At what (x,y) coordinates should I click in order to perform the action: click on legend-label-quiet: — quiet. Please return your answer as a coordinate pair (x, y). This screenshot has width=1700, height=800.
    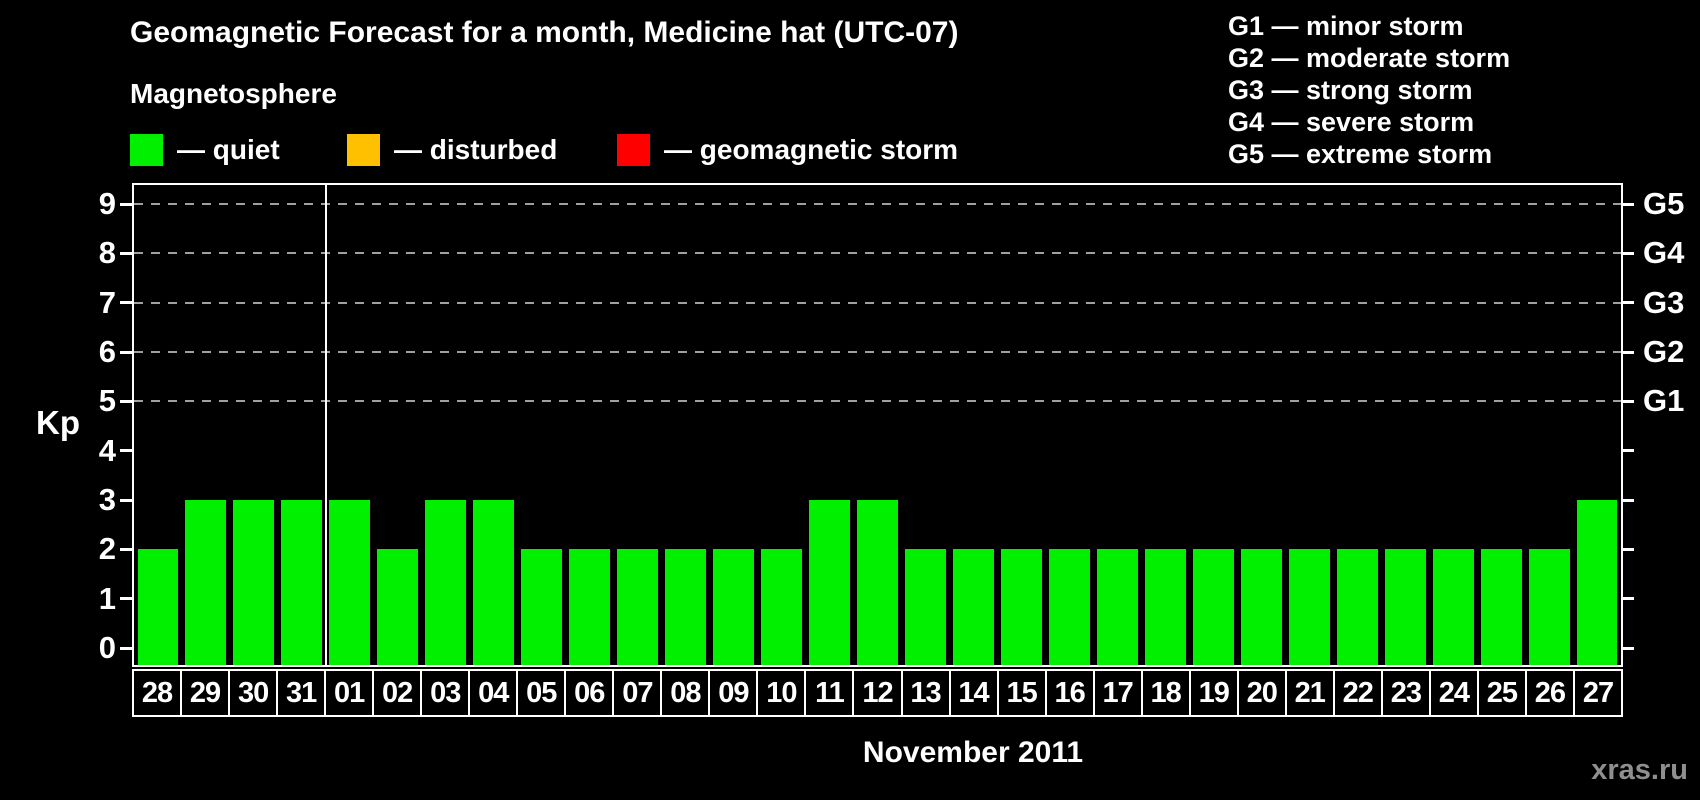
    Looking at the image, I should click on (228, 149).